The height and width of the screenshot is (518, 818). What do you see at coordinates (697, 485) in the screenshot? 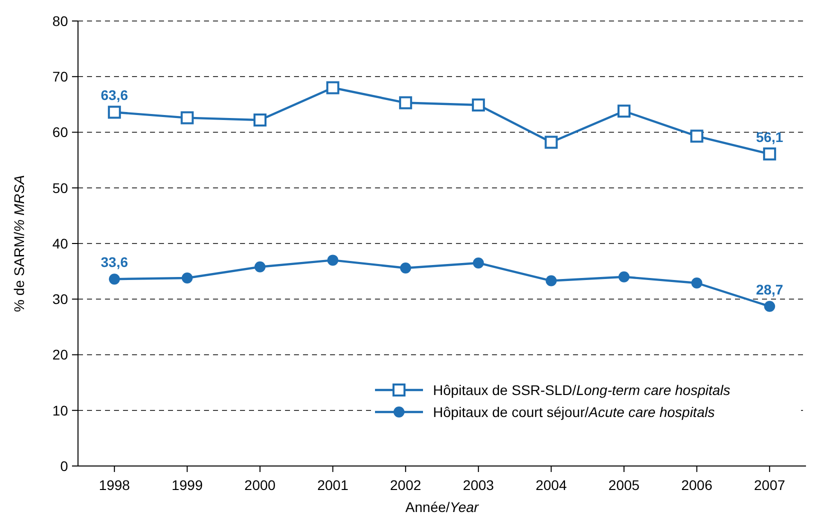
I see `x-tick-label: 2006` at bounding box center [697, 485].